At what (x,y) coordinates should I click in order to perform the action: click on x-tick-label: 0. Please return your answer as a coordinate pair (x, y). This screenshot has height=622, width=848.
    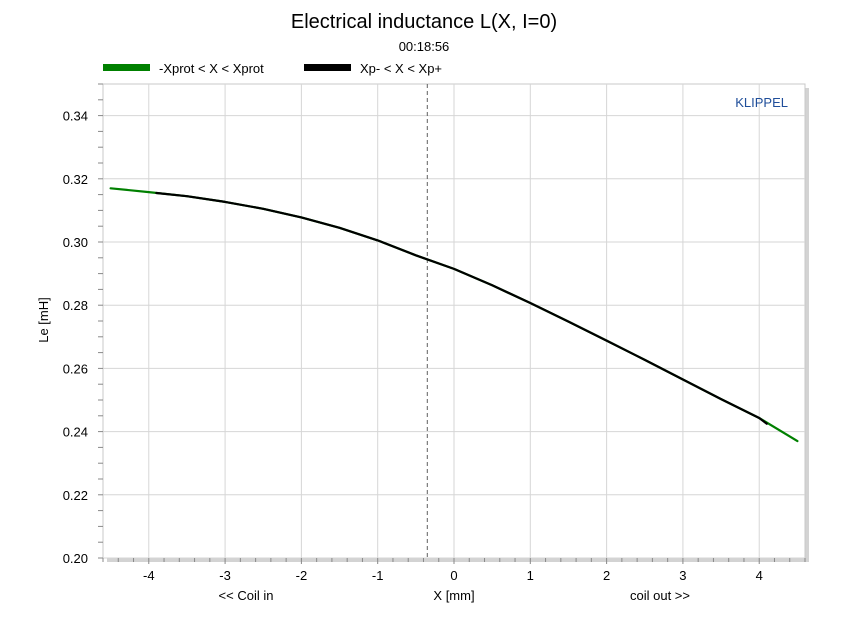
    Looking at the image, I should click on (453, 575).